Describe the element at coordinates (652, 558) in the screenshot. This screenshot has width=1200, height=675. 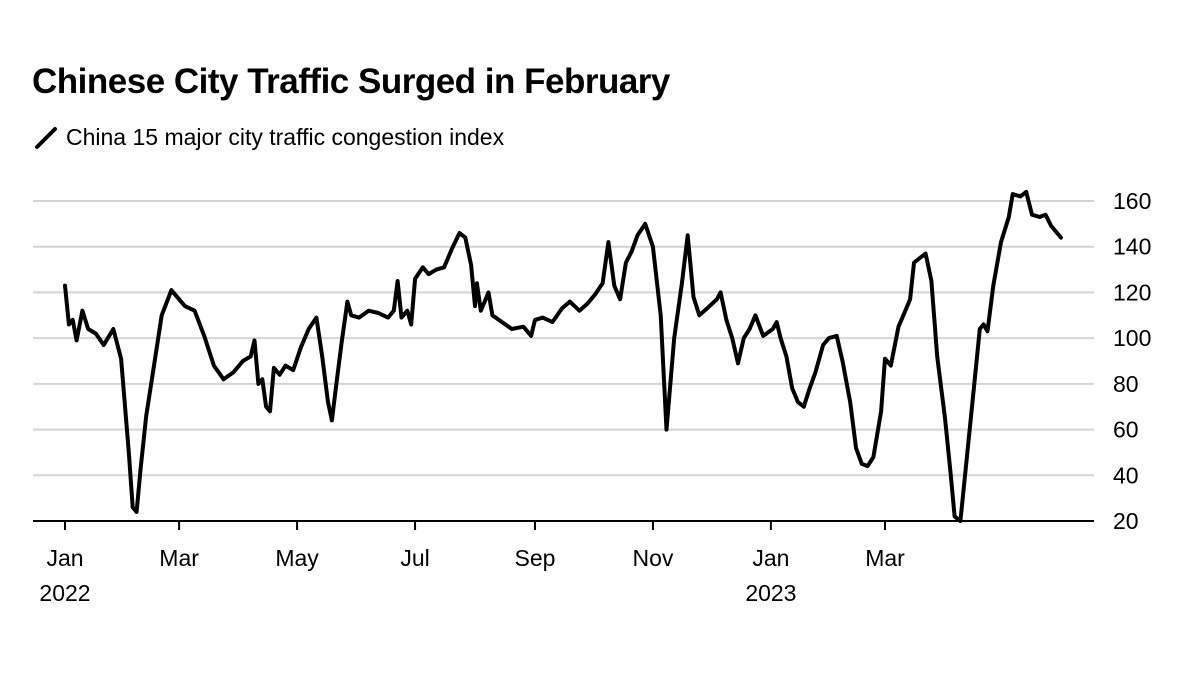
I see `x-tick-label: Nov` at that location.